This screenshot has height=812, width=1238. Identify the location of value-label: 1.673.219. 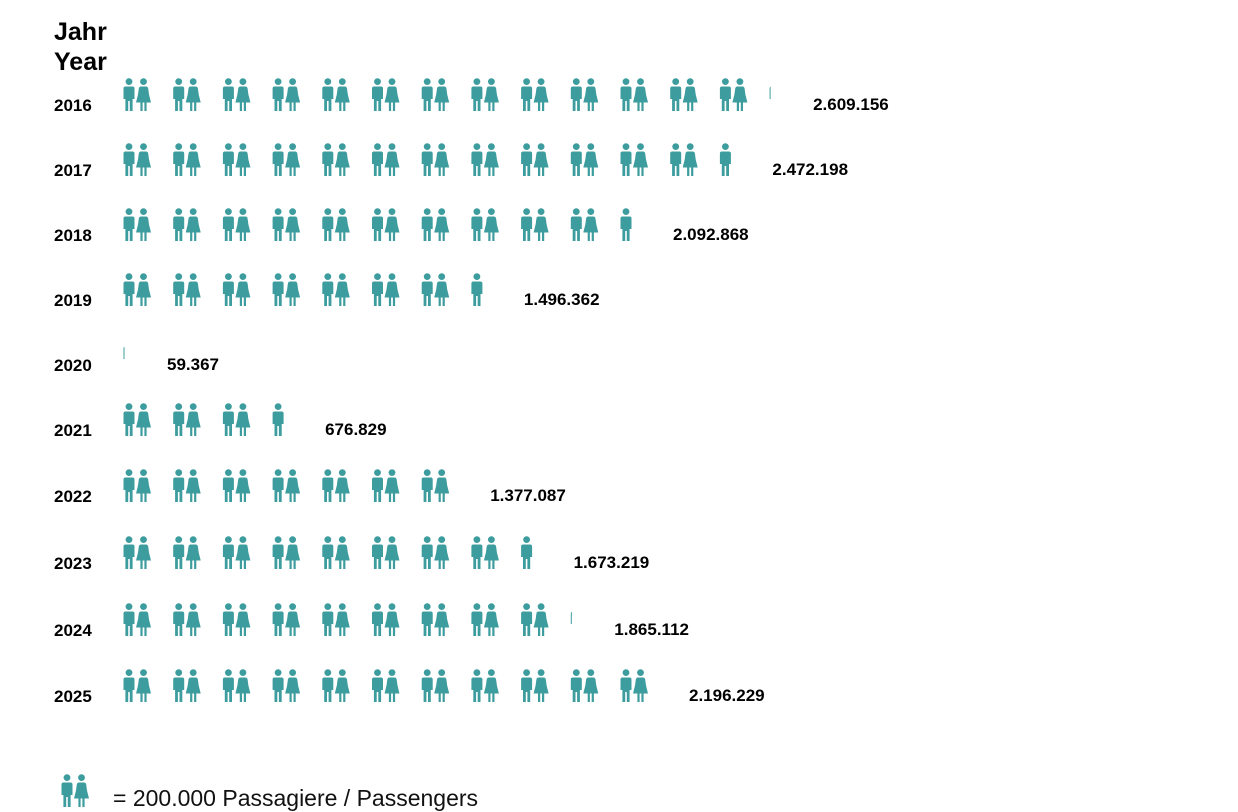
(612, 562).